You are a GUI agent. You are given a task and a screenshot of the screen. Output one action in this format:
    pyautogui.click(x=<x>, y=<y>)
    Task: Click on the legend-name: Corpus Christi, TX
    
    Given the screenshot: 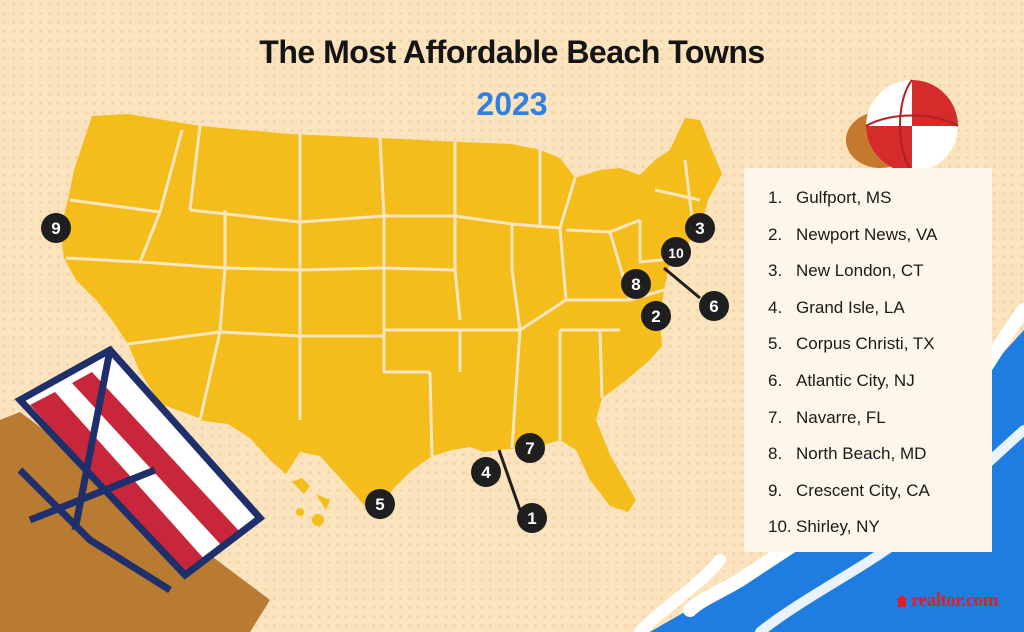 What is the action you would take?
    pyautogui.click(x=865, y=344)
    